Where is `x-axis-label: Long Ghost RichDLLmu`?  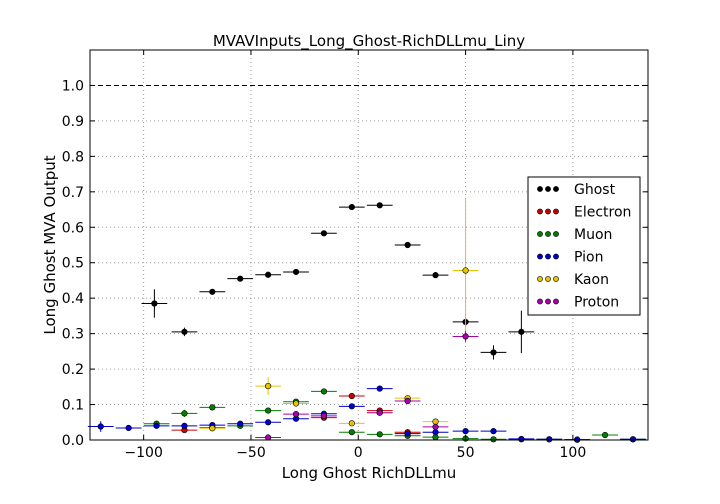 x-axis-label: Long Ghost RichDLLmu is located at coordinates (369, 473).